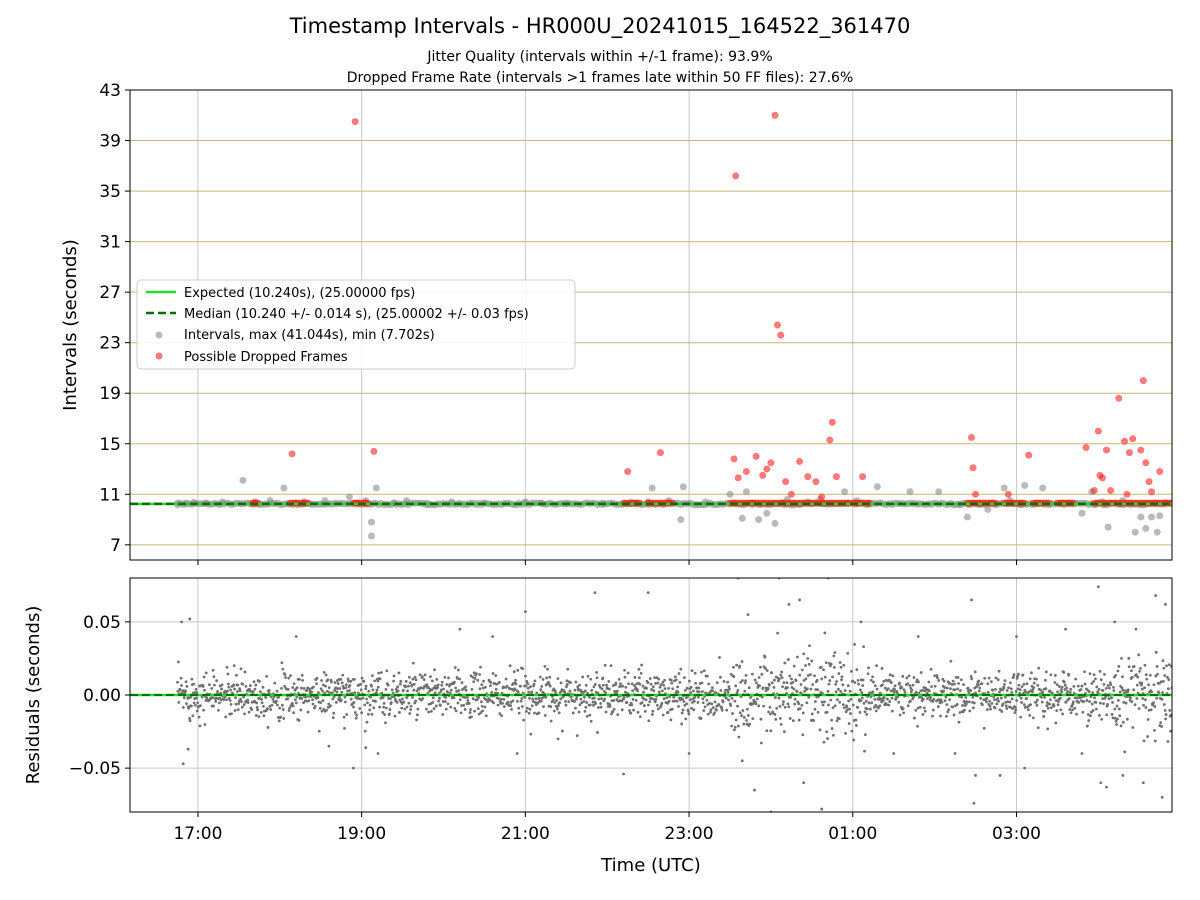 The image size is (1200, 900). I want to click on y-axis-label: Intervals (seconds), so click(70, 325).